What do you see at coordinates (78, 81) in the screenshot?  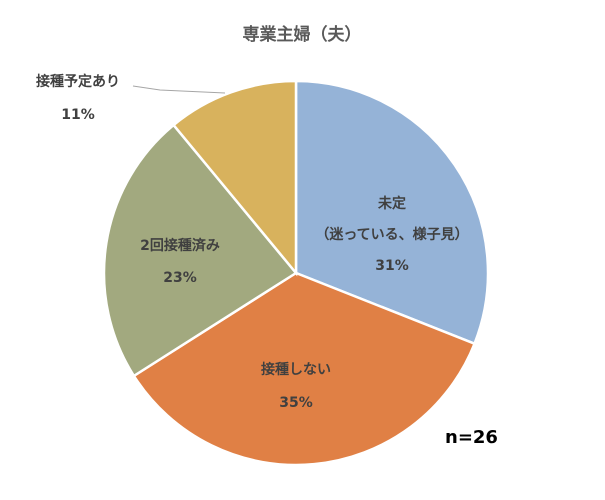 I see `slice-category-label-3: 接種予定あり` at bounding box center [78, 81].